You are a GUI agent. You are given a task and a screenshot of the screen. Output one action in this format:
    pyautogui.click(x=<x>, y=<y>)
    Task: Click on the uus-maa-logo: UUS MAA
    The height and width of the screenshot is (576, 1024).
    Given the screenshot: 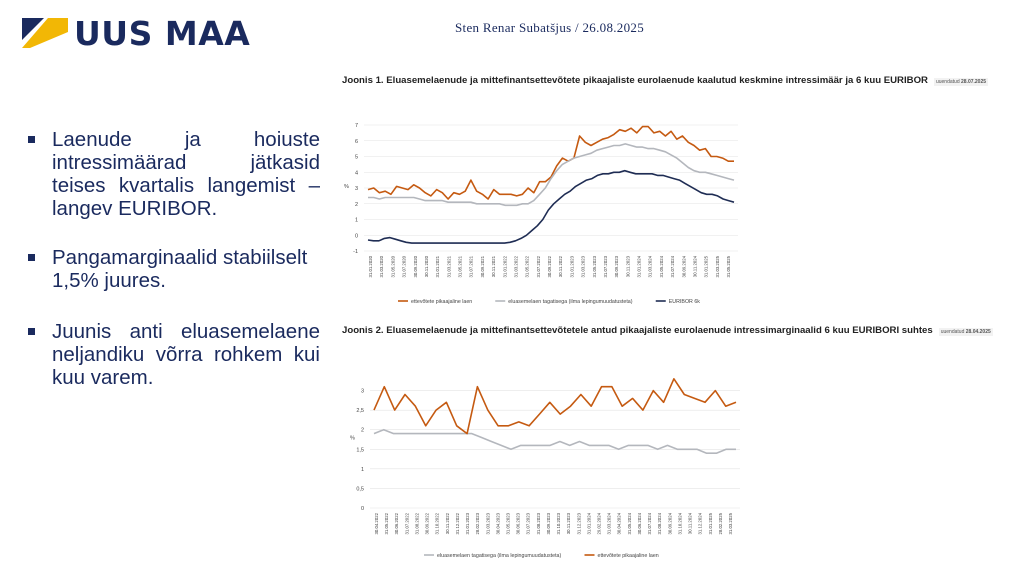 What is the action you would take?
    pyautogui.click(x=142, y=33)
    